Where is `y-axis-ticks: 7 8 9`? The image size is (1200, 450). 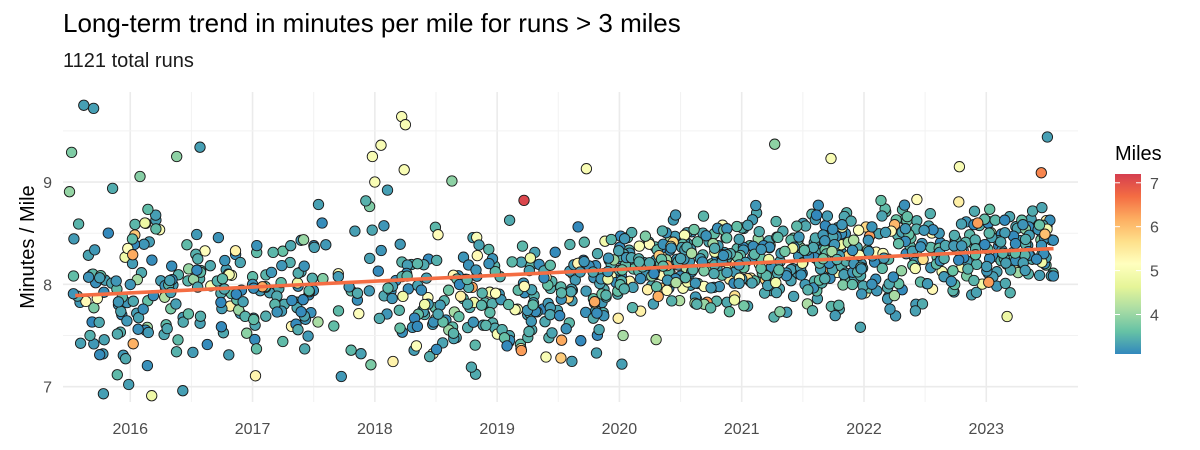 y-axis-ticks: 7 8 9 is located at coordinates (47, 286).